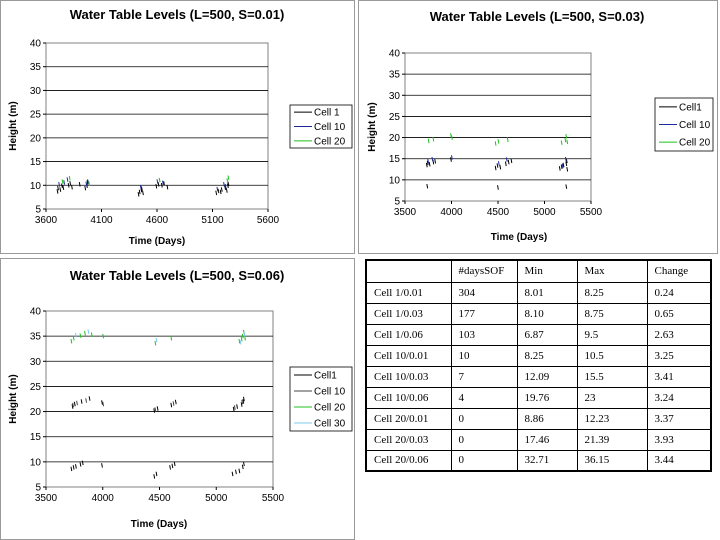 The image size is (720, 540). I want to click on legend-entry: Cell 30, so click(330, 424).